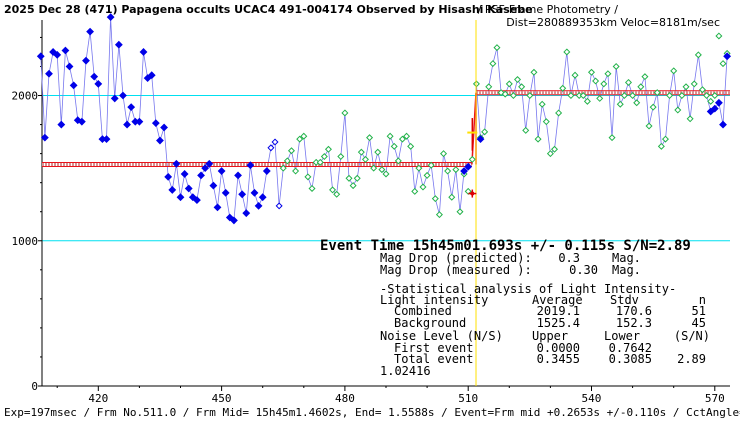 This screenshot has height=425, width=740. What do you see at coordinates (630, 348) in the screenshot?
I see `first-event-lower: 0.7642` at bounding box center [630, 348].